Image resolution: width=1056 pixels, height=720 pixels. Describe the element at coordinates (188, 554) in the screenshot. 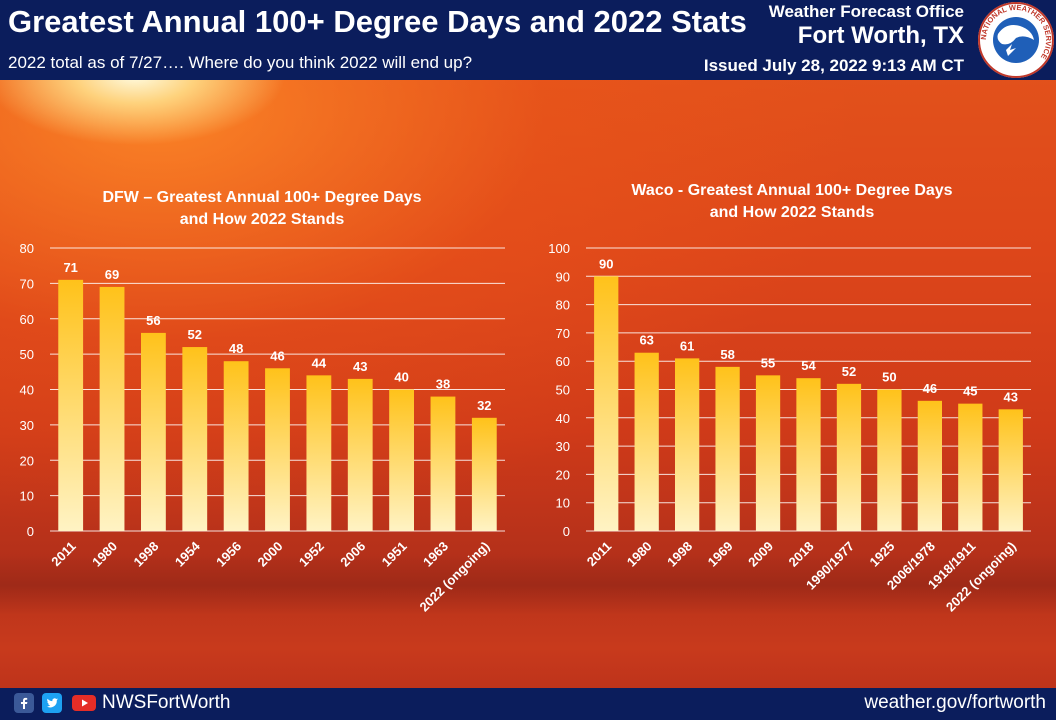

I see `x-tick-label: 1954` at that location.